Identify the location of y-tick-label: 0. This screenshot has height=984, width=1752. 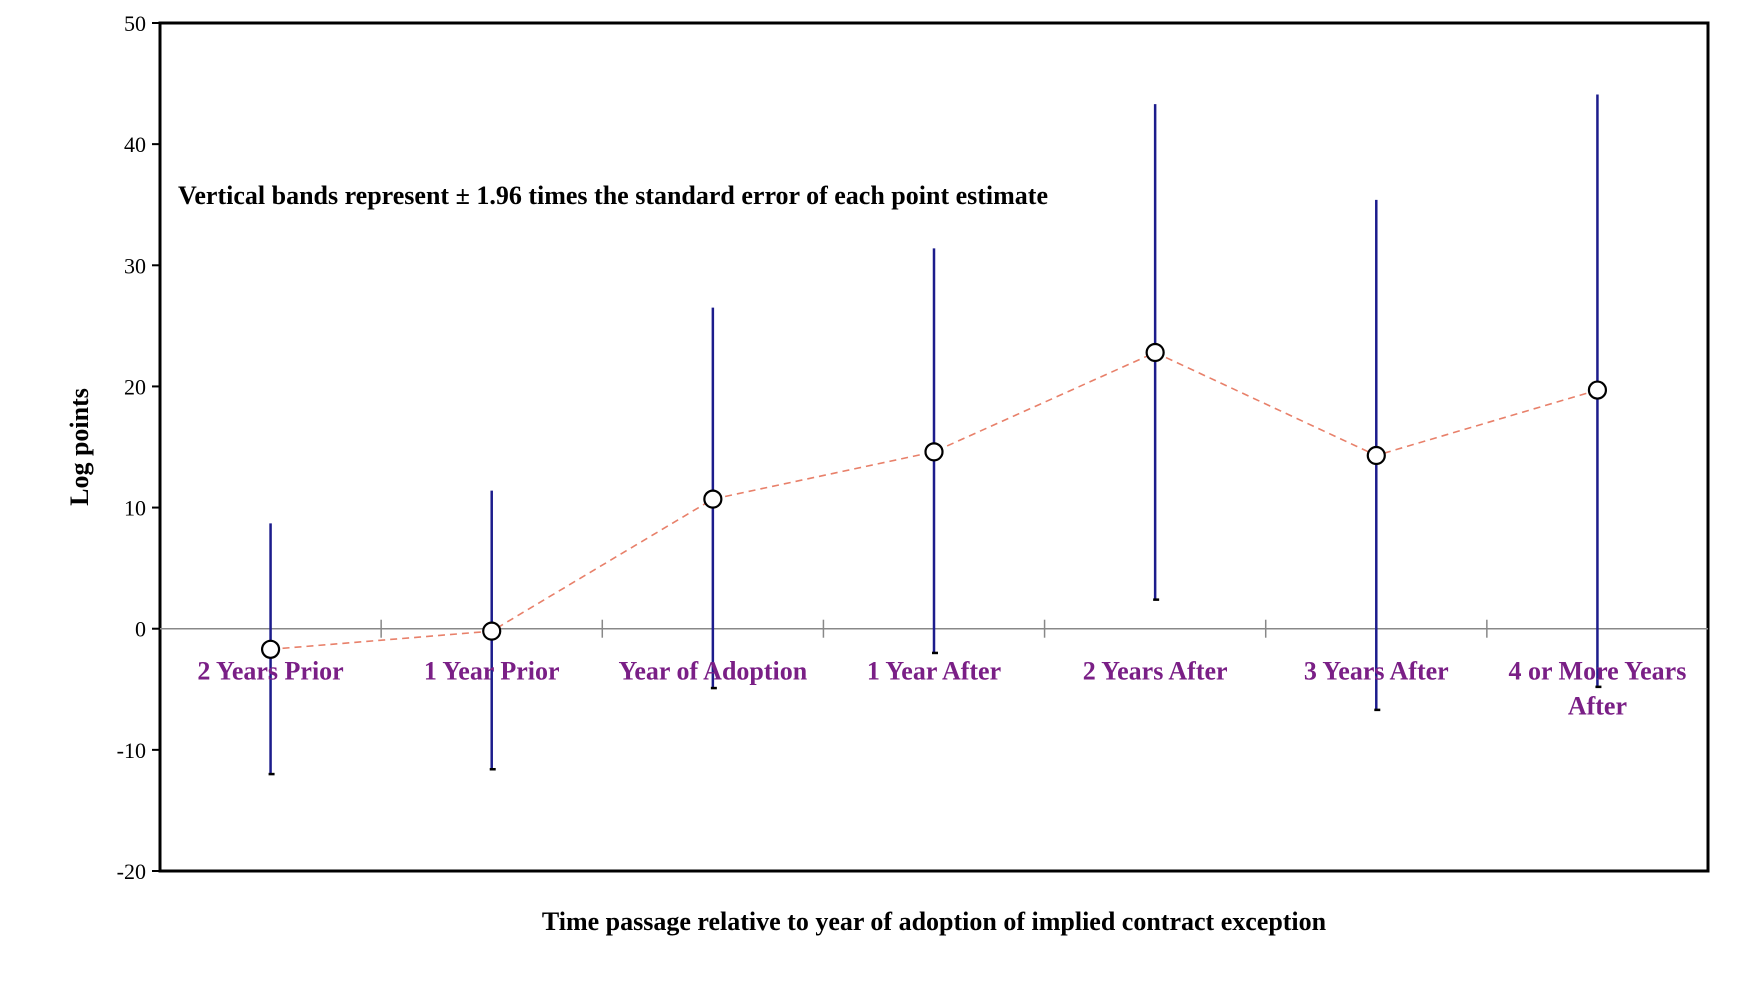
(140, 629).